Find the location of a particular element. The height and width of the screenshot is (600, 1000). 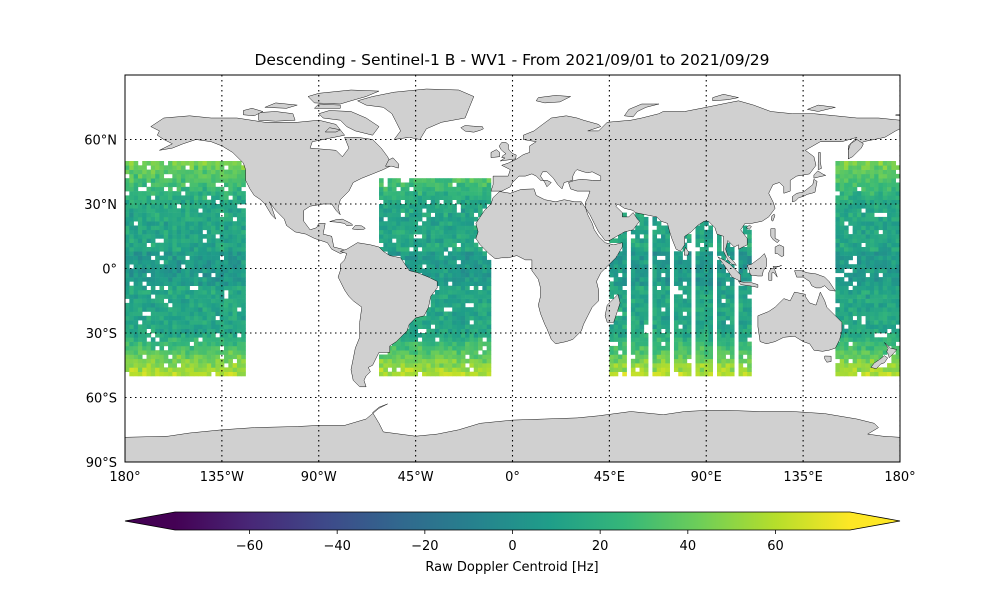

land-taiwan is located at coordinates (773, 217).